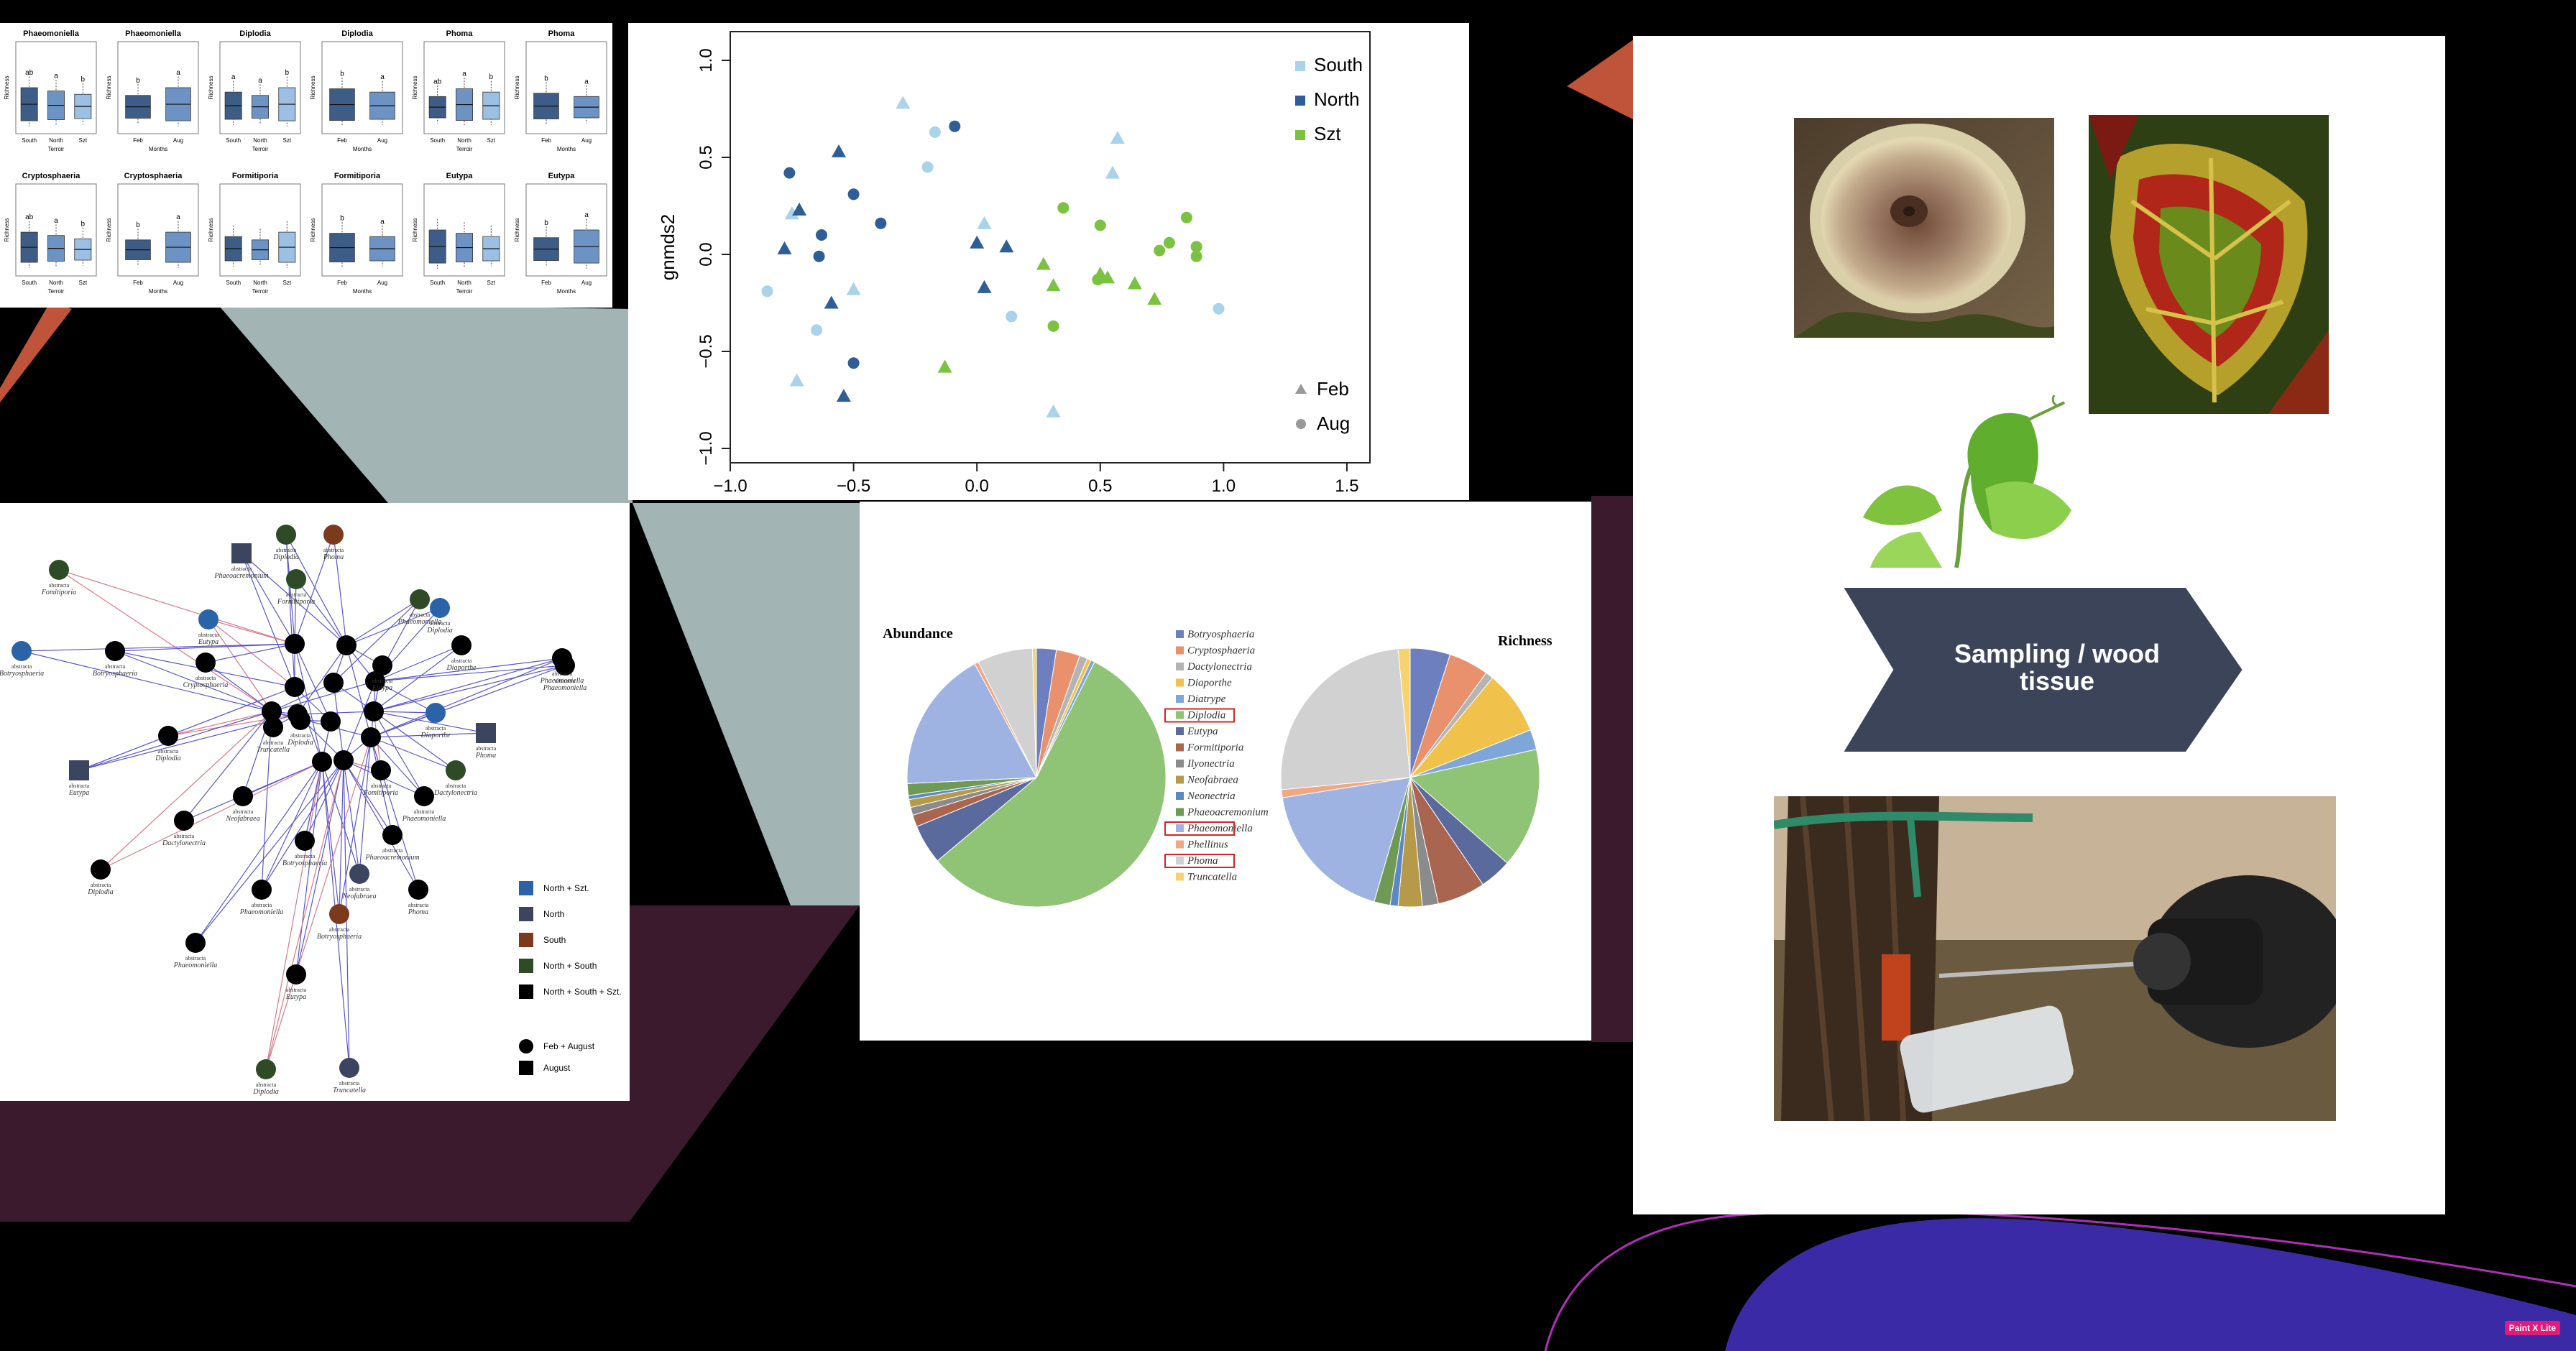 This screenshot has width=2576, height=1351. Describe the element at coordinates (29, 73) in the screenshot. I see `boxplot-sig-letter: ab` at that location.